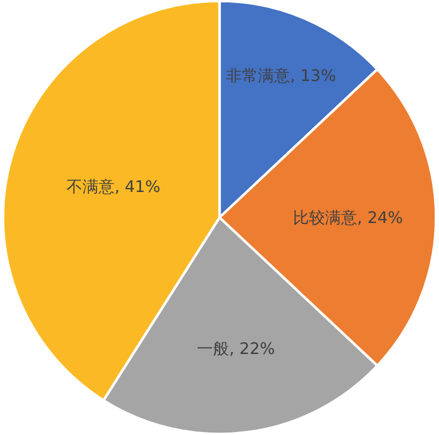 The image size is (439, 435). Describe the element at coordinates (348, 217) in the screenshot. I see `slice-label: 比较满意, 24%` at that location.